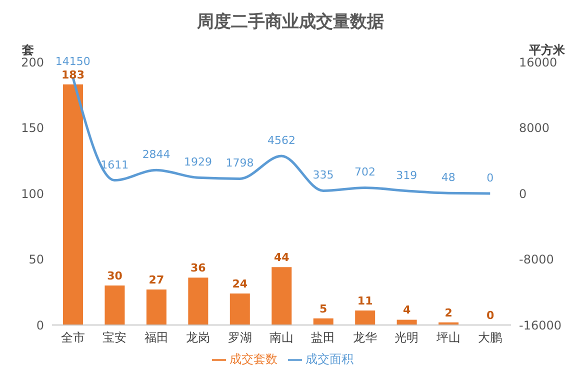 Image resolution: width=581 pixels, height=384 pixels. What do you see at coordinates (330, 359) in the screenshot?
I see `legend-label: 成交面积` at bounding box center [330, 359].